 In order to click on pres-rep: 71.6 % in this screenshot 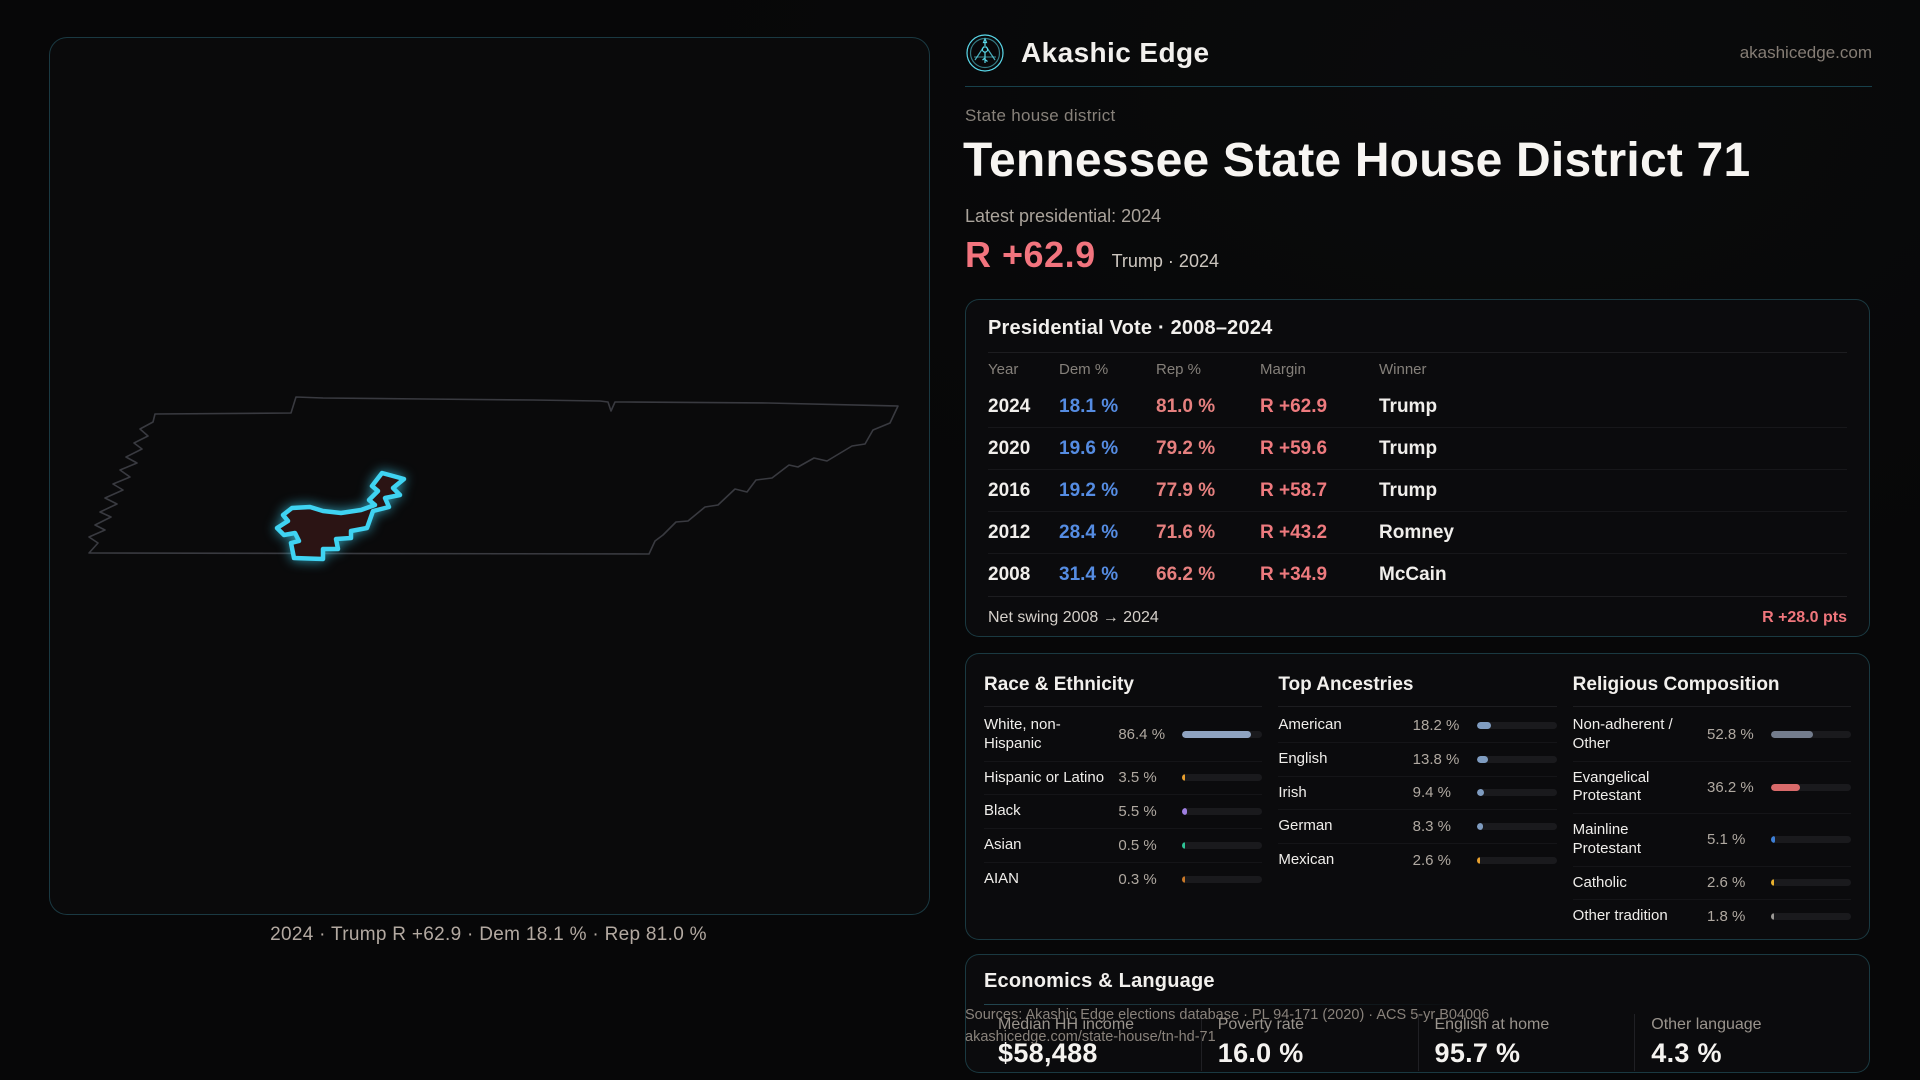, I will do `click(1186, 532)`.